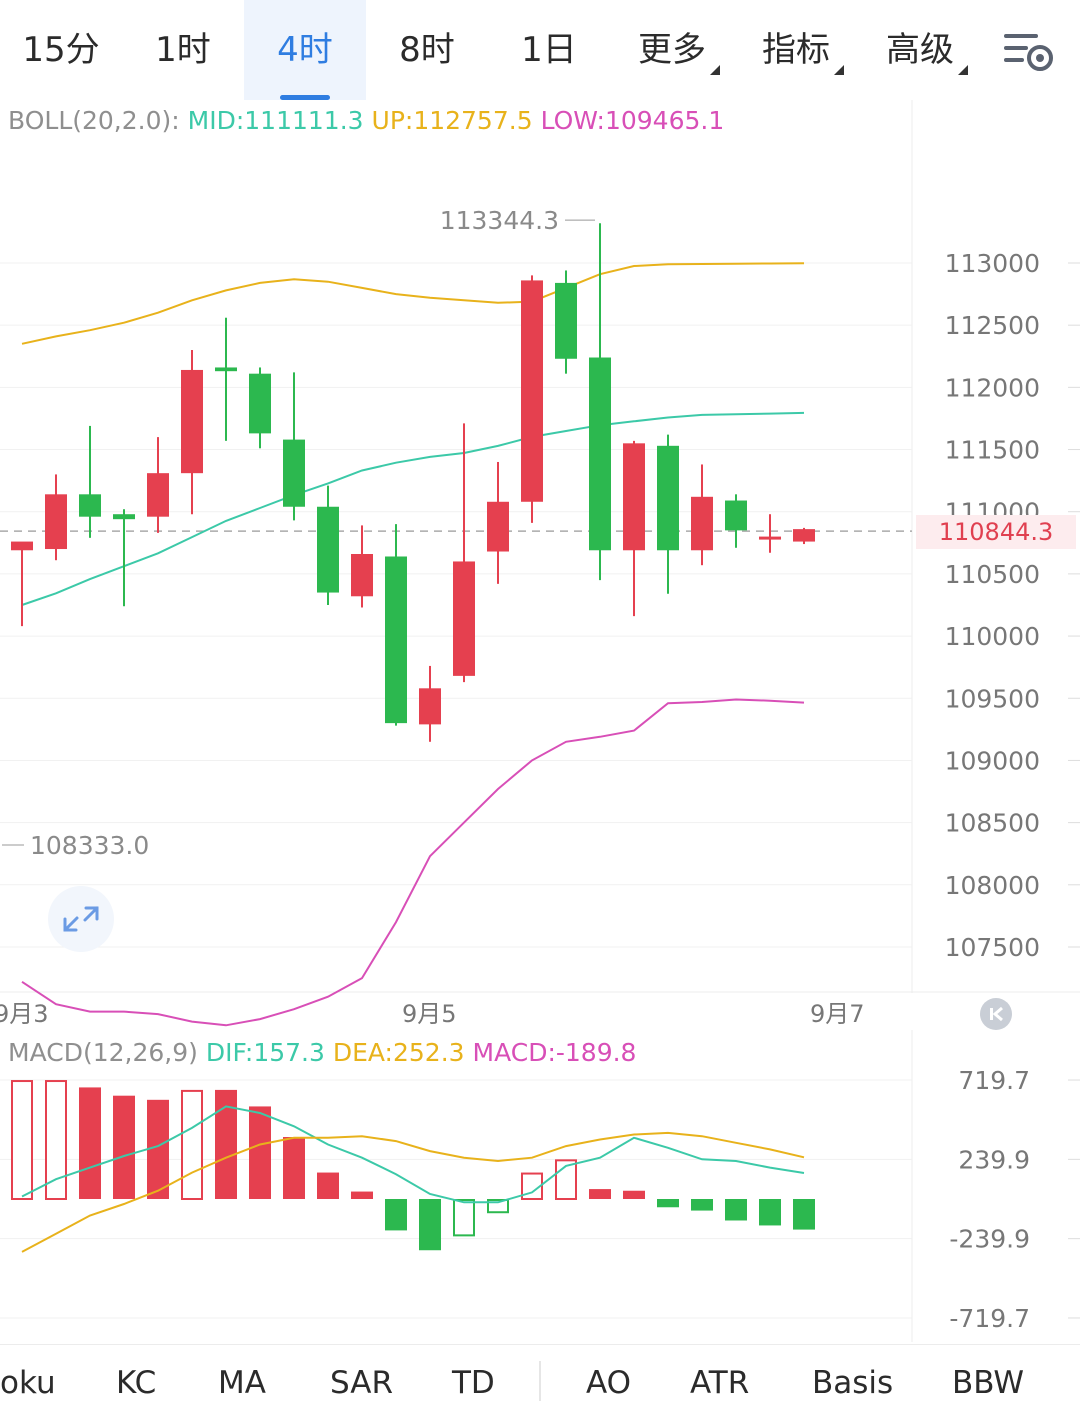  What do you see at coordinates (679, 50) in the screenshot?
I see `tab-more: 更多` at bounding box center [679, 50].